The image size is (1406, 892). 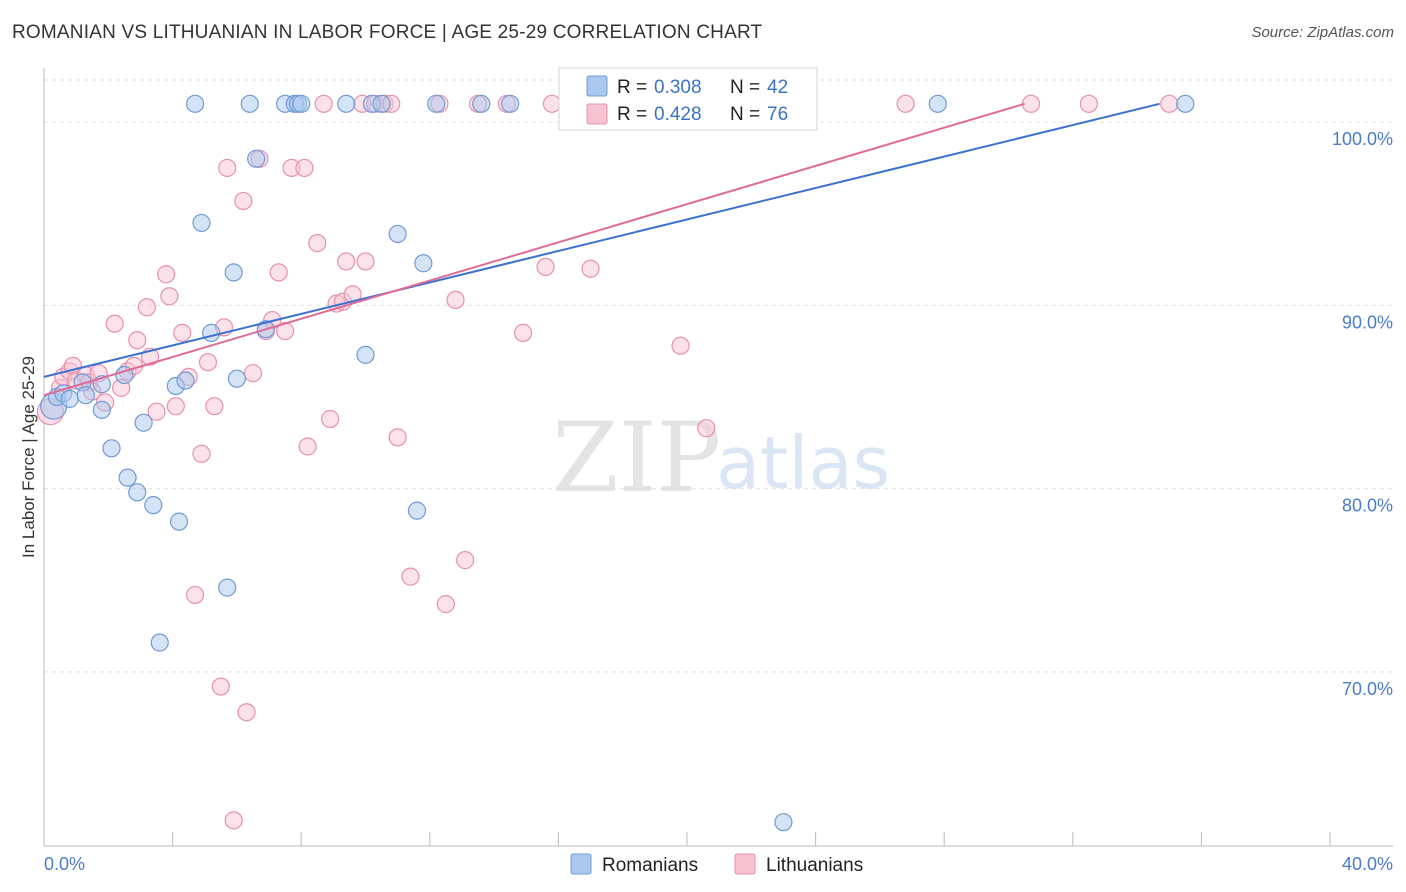 What do you see at coordinates (1362, 139) in the screenshot?
I see `y-tick-label-100: 100.0%` at bounding box center [1362, 139].